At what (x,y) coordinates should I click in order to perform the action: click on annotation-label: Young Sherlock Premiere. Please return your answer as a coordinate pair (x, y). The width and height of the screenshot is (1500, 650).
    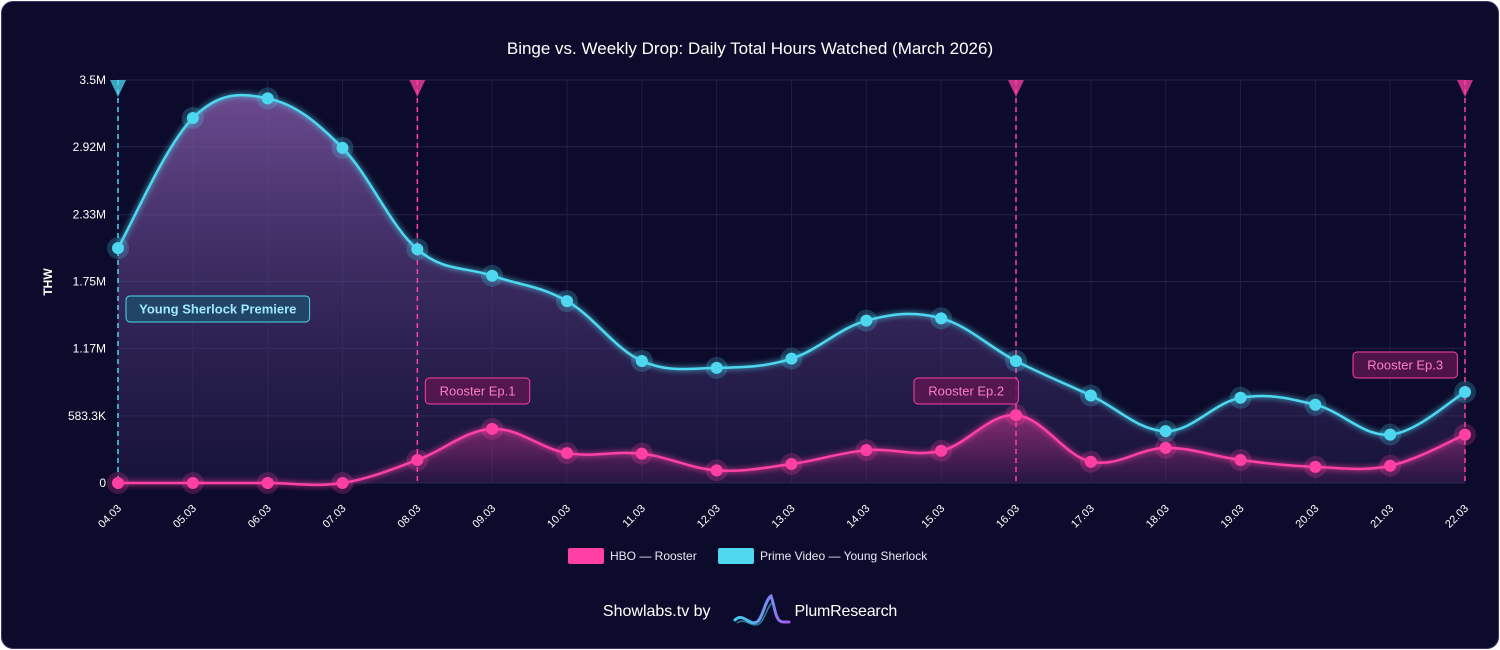
    Looking at the image, I should click on (217, 309).